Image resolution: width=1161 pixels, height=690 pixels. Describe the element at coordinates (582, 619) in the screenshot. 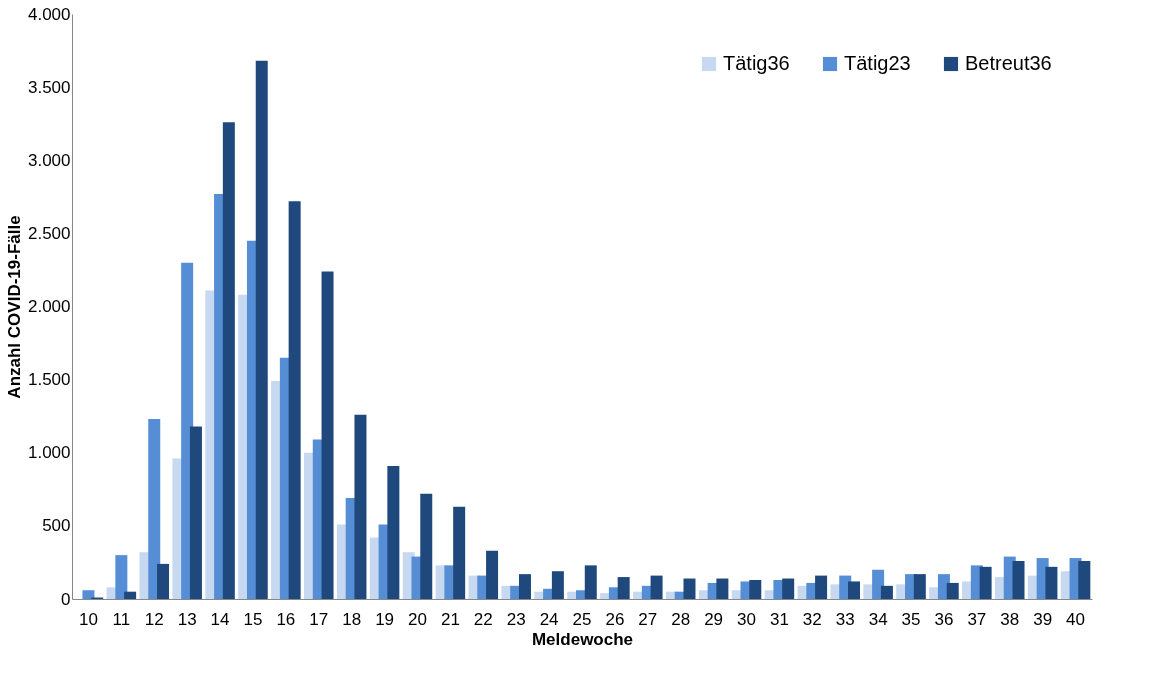

I see `x-tick-label: 25` at that location.